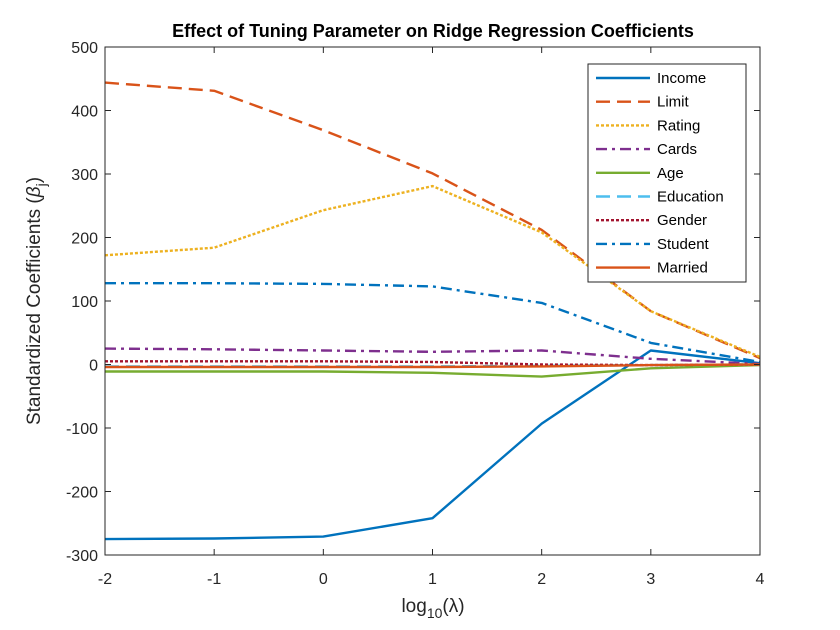 The height and width of the screenshot is (630, 840). Describe the element at coordinates (93, 366) in the screenshot. I see `y-tick-label: 0` at that location.